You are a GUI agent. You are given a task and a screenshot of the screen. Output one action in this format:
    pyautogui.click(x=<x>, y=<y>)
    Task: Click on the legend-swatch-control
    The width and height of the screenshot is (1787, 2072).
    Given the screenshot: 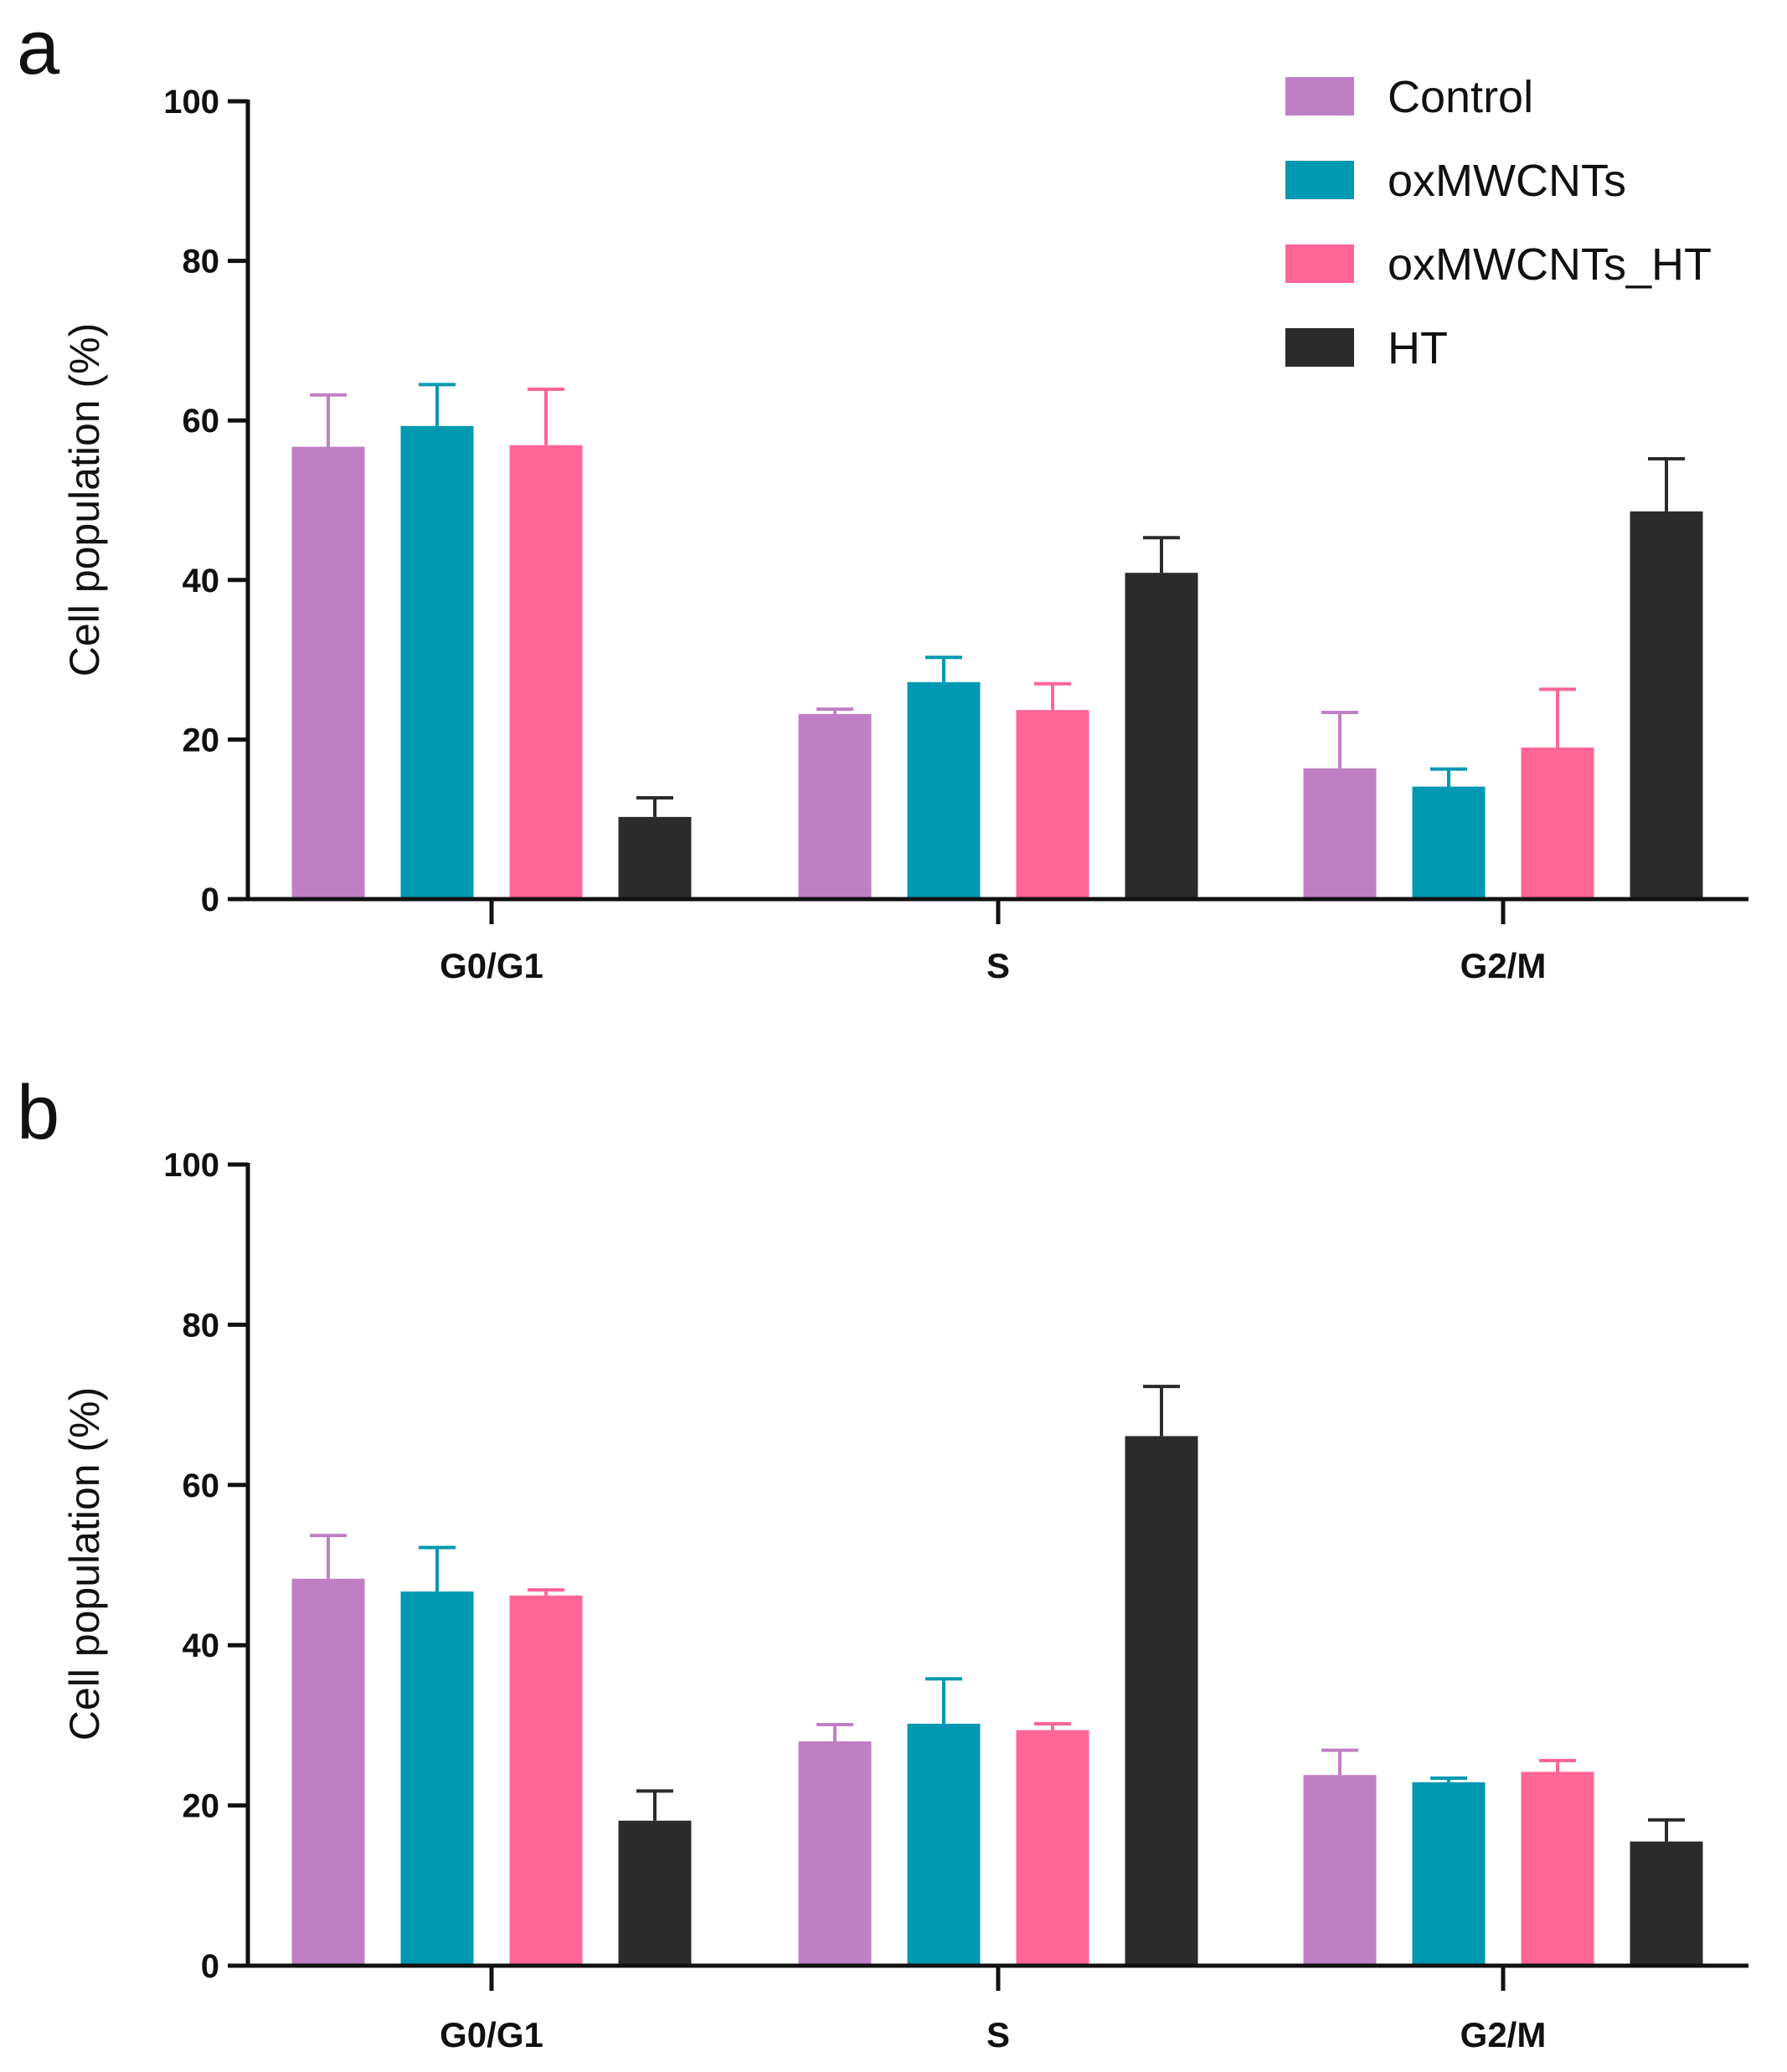 What is the action you would take?
    pyautogui.click(x=1320, y=96)
    